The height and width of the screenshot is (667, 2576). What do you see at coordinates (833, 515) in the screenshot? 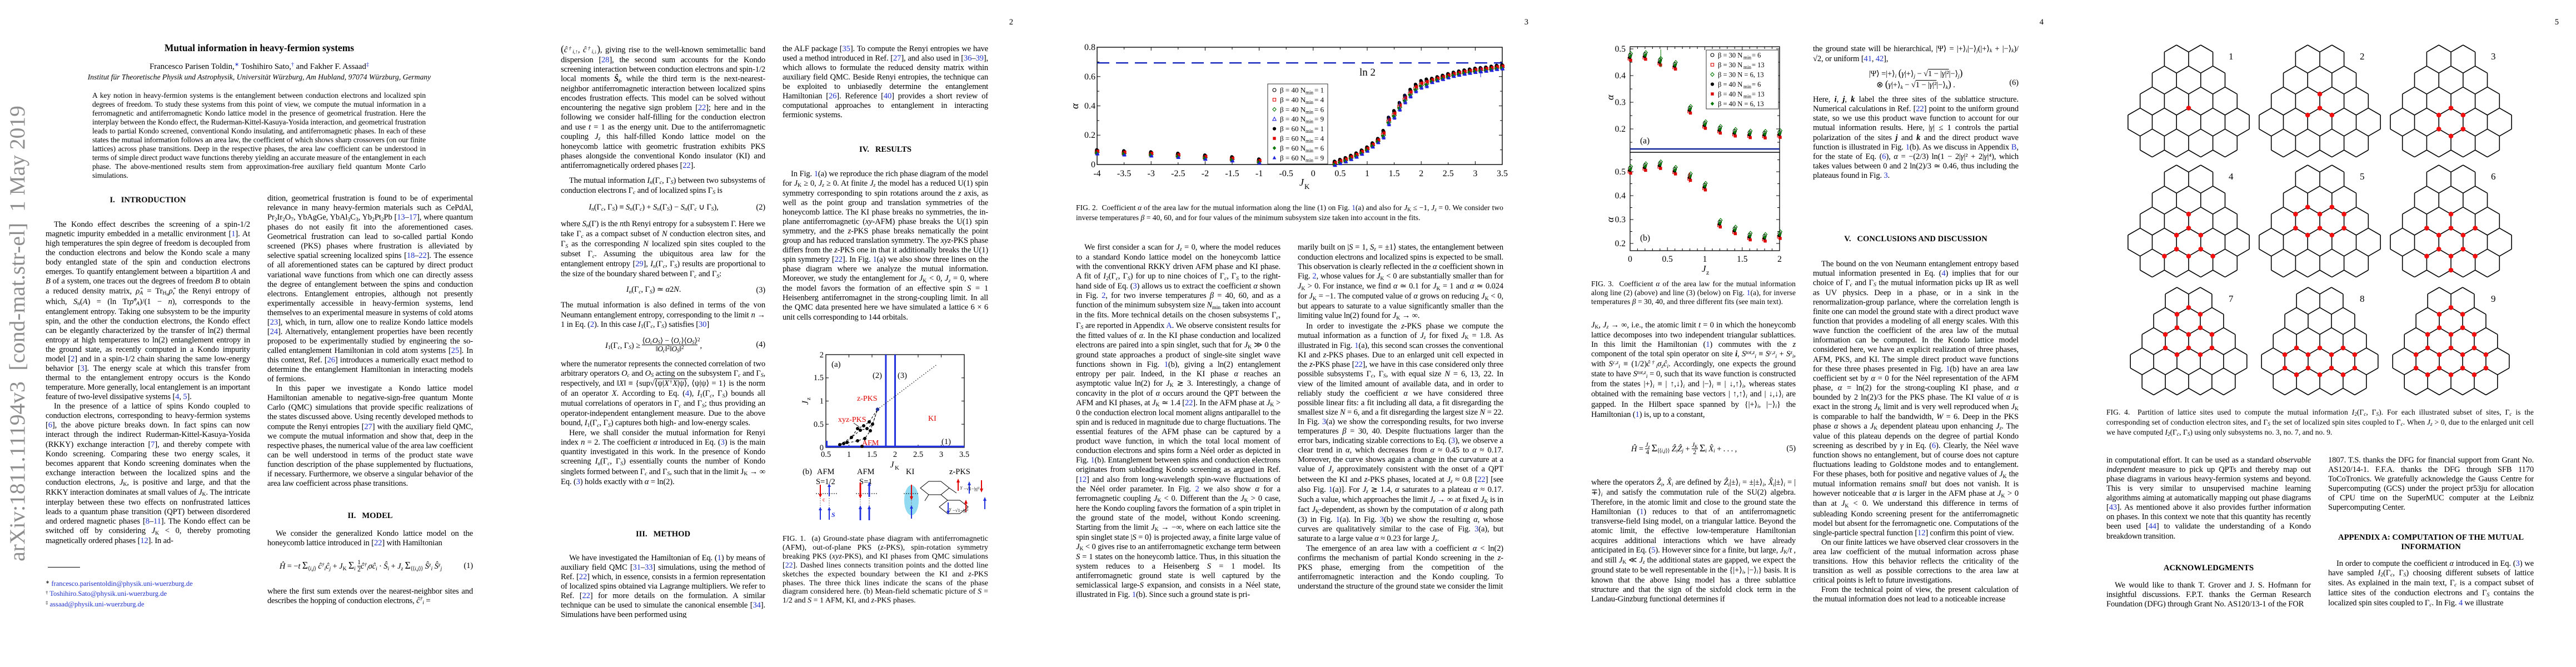
I see `svg-text: S` at bounding box center [833, 515].